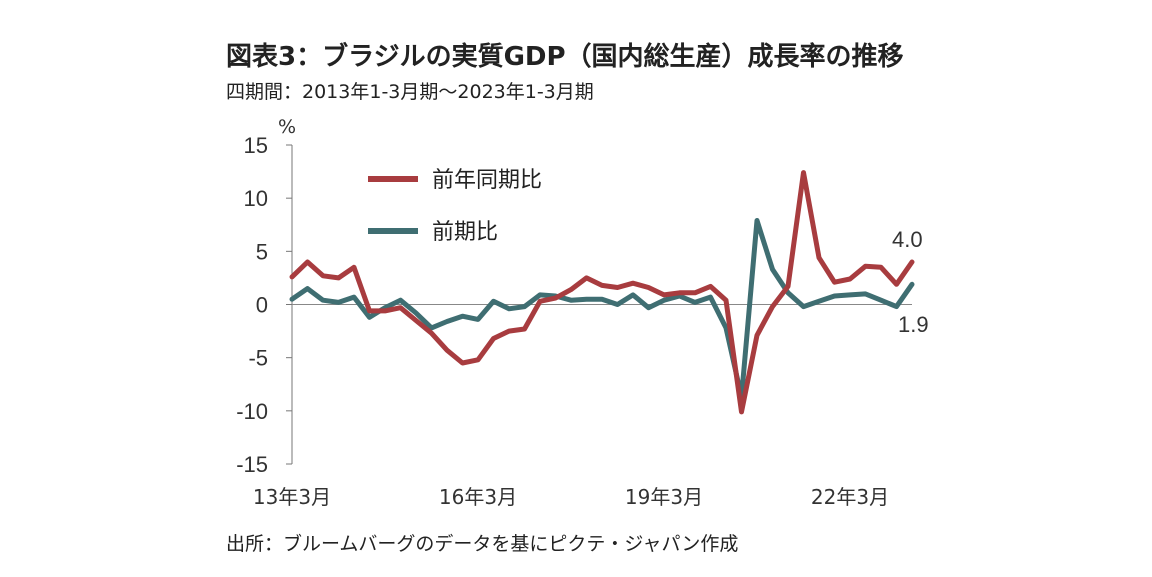 Image resolution: width=1152 pixels, height=577 pixels. Describe the element at coordinates (664, 497) in the screenshot. I see `x-tick-label: 19年3月` at that location.